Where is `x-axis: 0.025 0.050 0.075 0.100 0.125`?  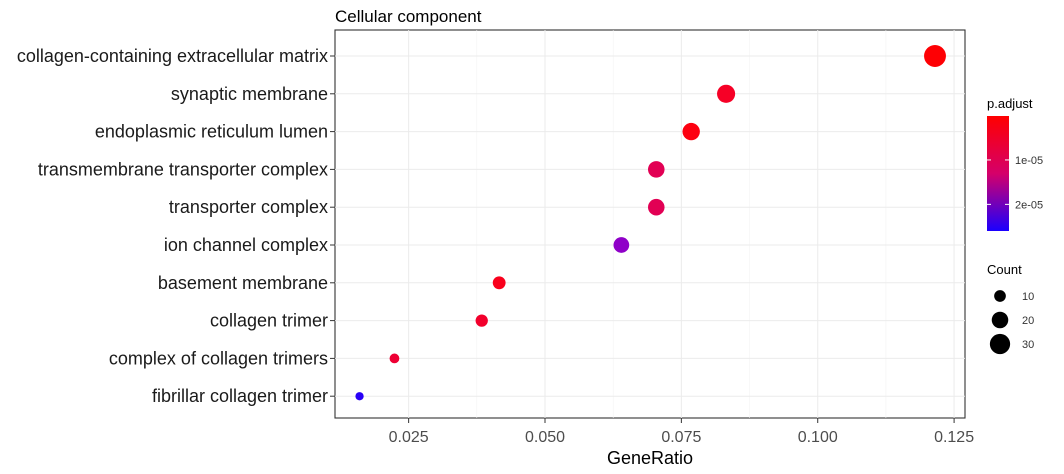
x-axis: 0.025 0.050 0.075 0.100 0.125 is located at coordinates (681, 432).